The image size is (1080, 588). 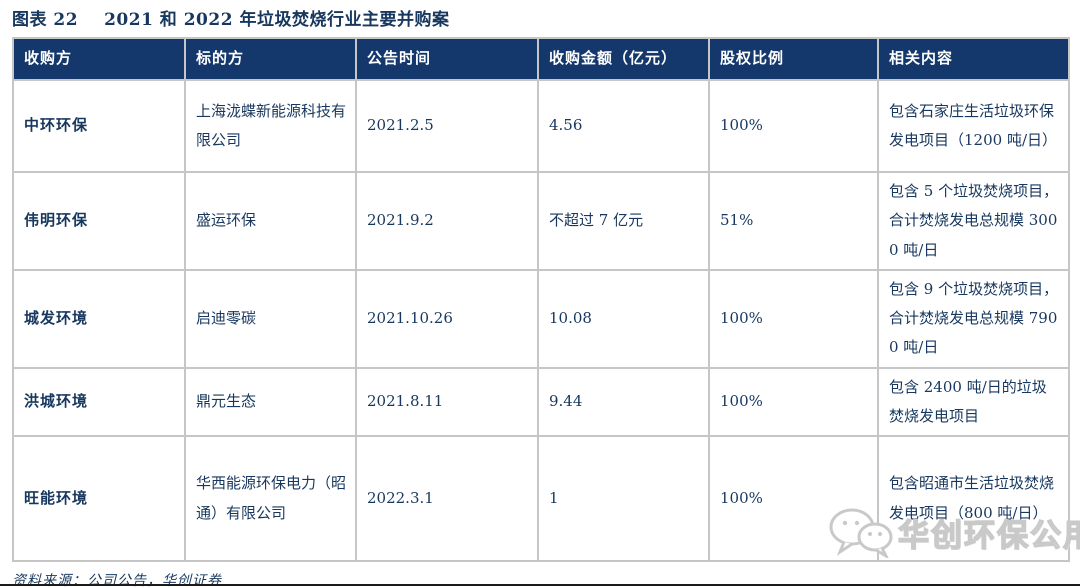 What do you see at coordinates (447, 318) in the screenshot?
I see `cell-announce_date: 2021.10.26` at bounding box center [447, 318].